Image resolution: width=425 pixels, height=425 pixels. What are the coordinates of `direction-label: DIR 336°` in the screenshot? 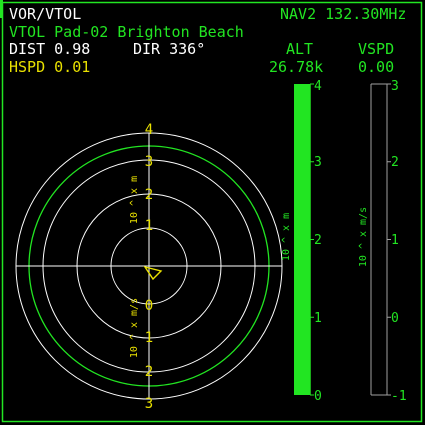 It's located at (169, 49).